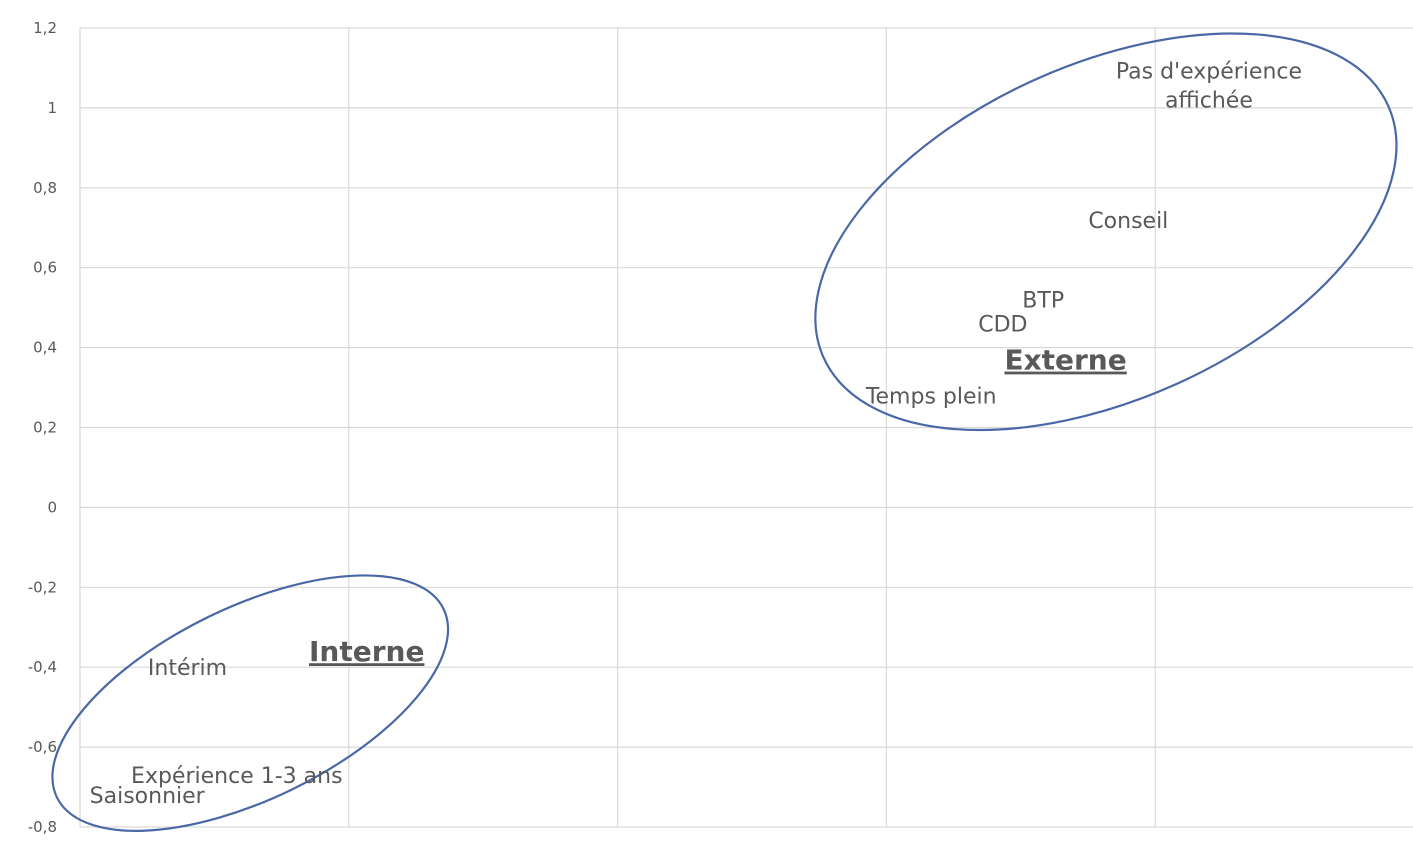 The image size is (1413, 850). I want to click on point-label: Pas d'expérience affichée, so click(1209, 87).